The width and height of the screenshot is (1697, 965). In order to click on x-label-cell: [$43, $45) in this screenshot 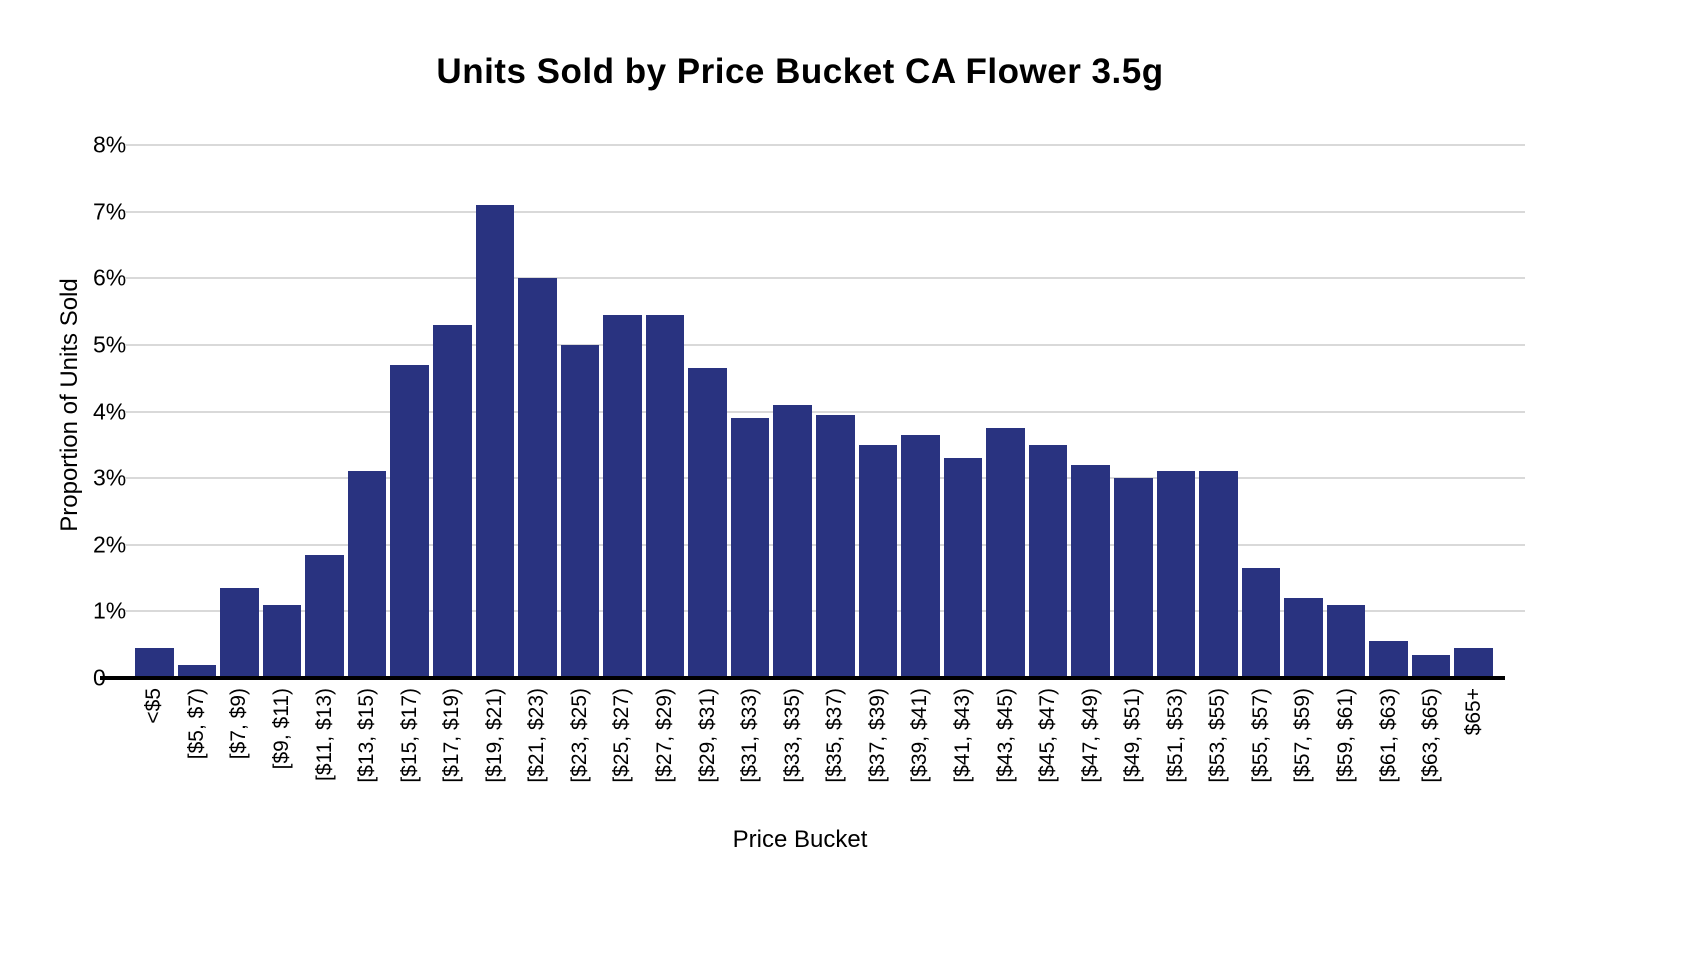, I will do `click(1005, 735)`.